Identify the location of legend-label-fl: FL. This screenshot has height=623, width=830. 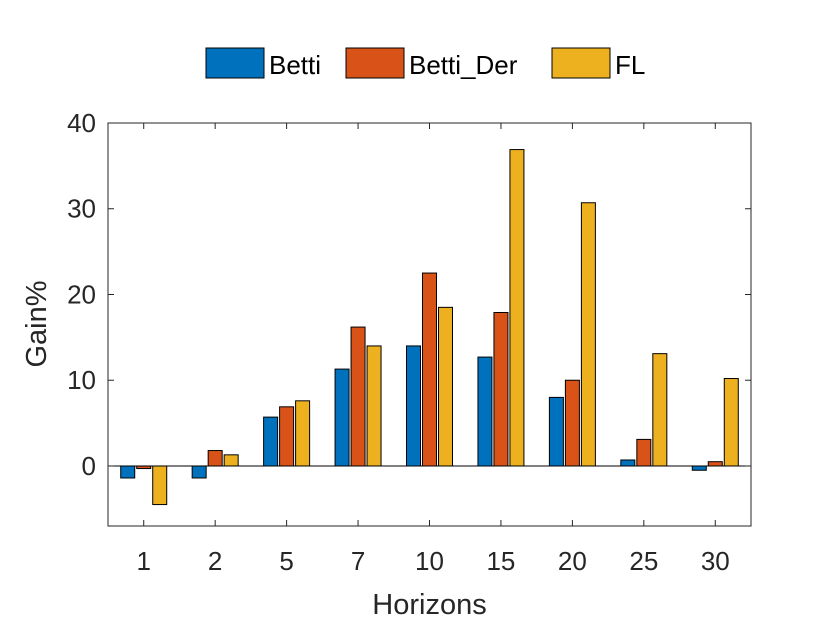
(630, 65).